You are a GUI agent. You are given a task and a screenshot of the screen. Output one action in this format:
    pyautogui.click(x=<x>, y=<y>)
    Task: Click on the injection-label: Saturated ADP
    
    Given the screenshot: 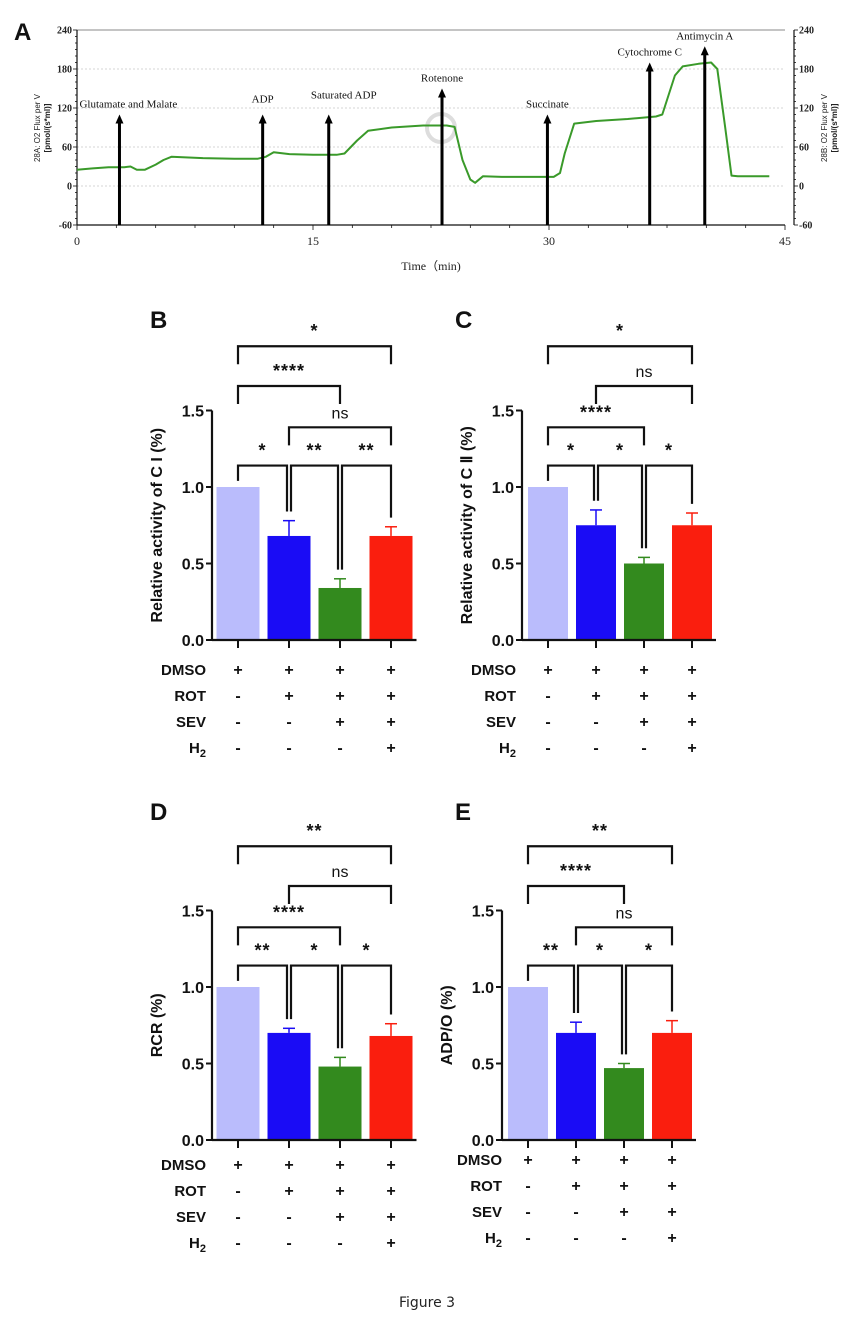 What is the action you would take?
    pyautogui.click(x=344, y=96)
    